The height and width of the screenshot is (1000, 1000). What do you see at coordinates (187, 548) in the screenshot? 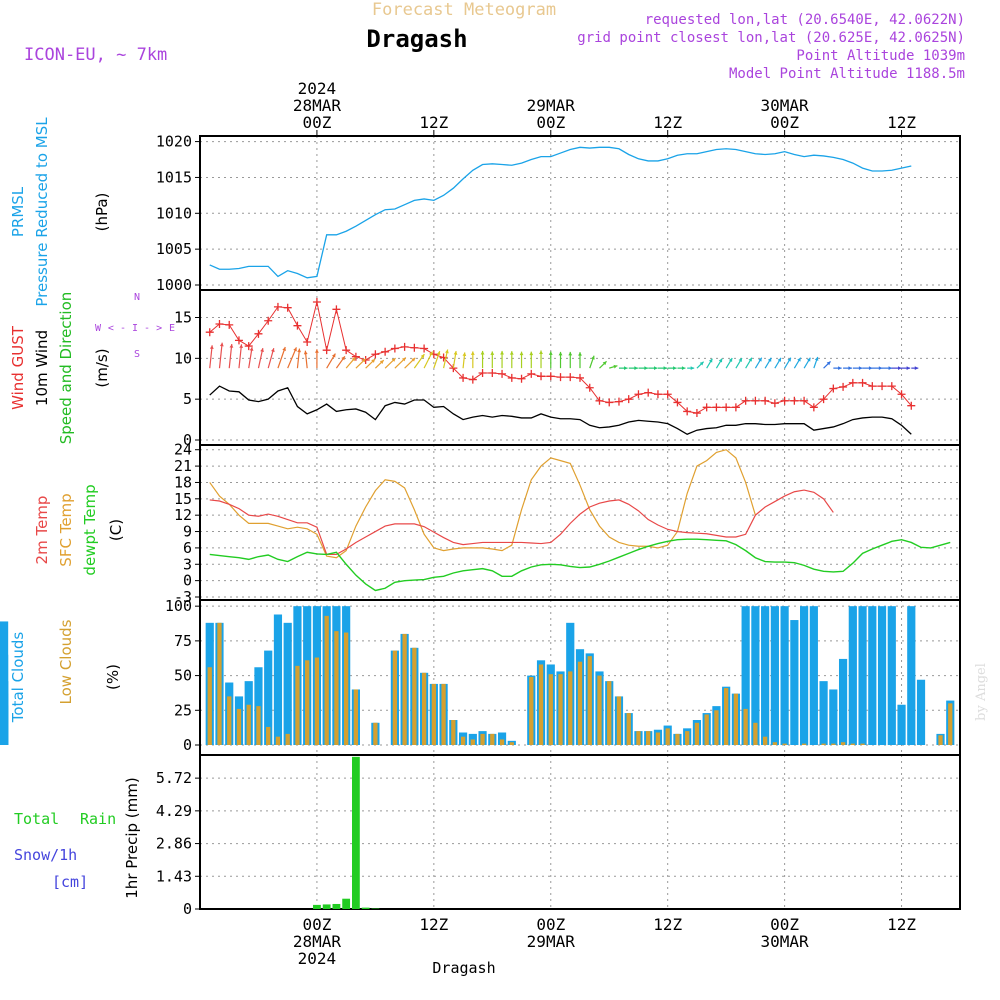
I see `ytick-label: 6` at bounding box center [187, 548].